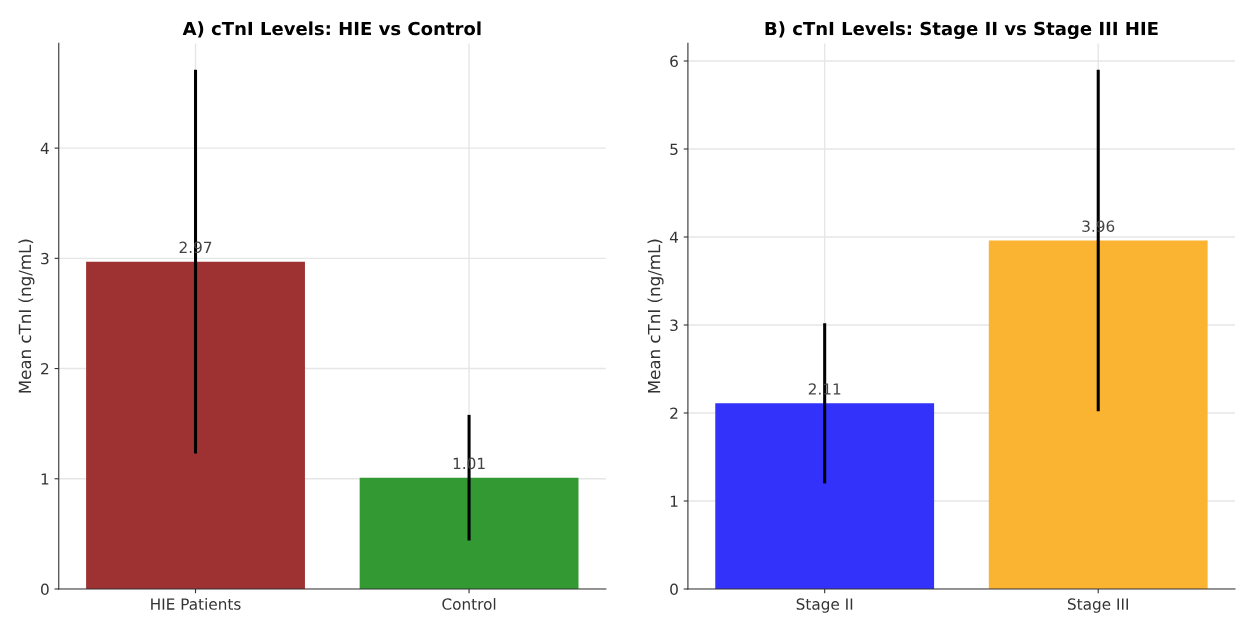 This screenshot has width=1250, height=620. I want to click on y-tick-label: 5, so click(674, 149).